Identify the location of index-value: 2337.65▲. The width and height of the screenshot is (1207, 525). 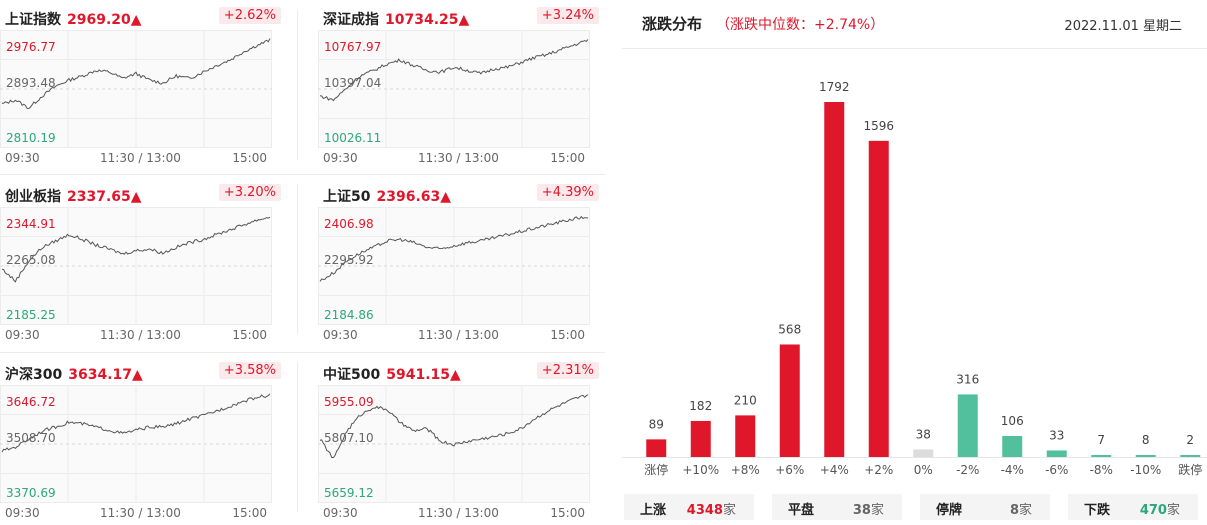
(104, 197).